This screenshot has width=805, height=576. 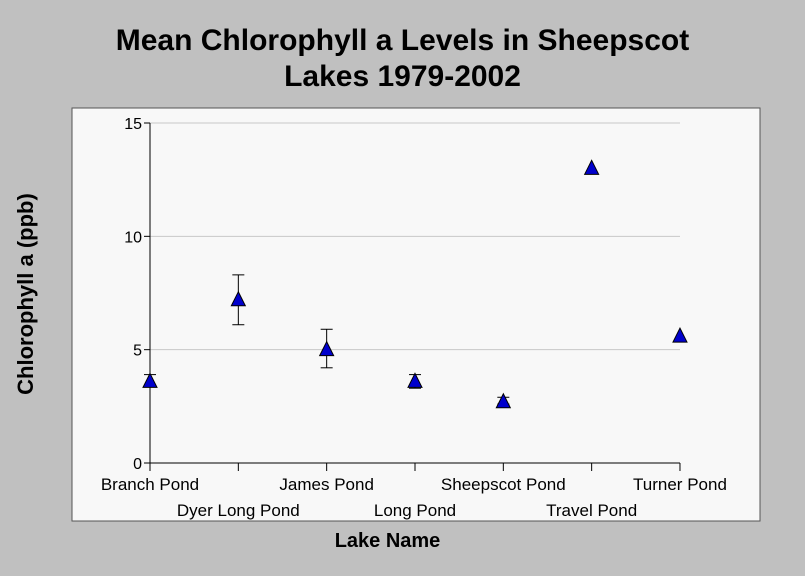 What do you see at coordinates (25, 294) in the screenshot?
I see `y-axis-label: Chlorophyll a (ppb)` at bounding box center [25, 294].